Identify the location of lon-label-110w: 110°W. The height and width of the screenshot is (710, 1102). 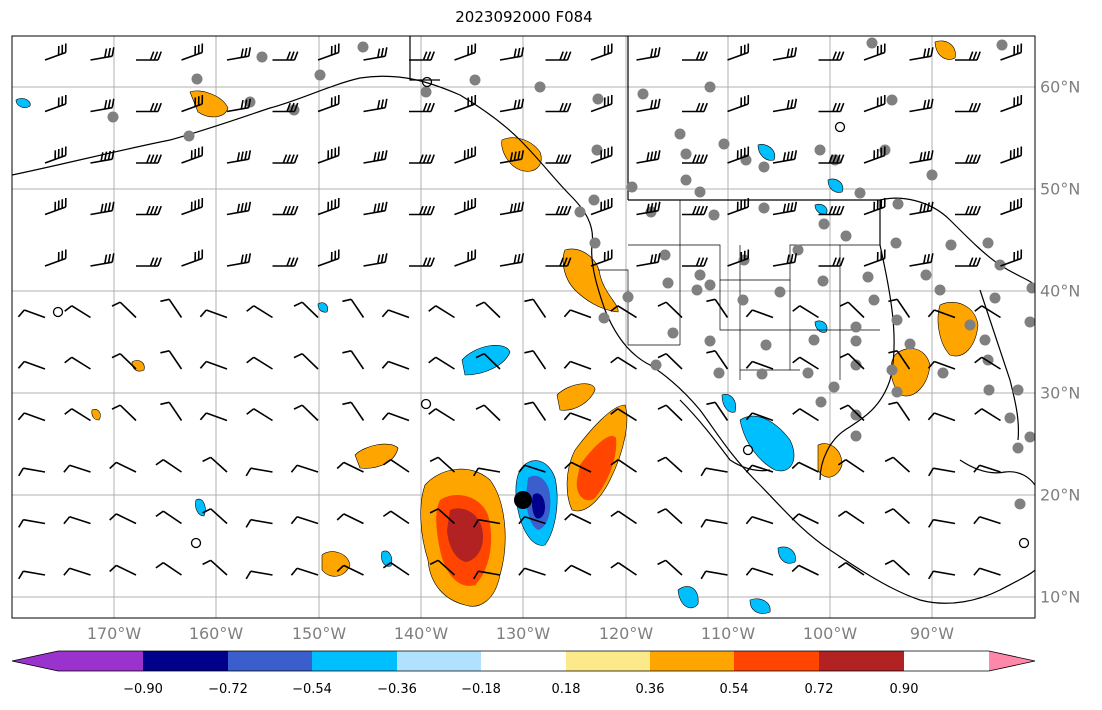
(728, 633).